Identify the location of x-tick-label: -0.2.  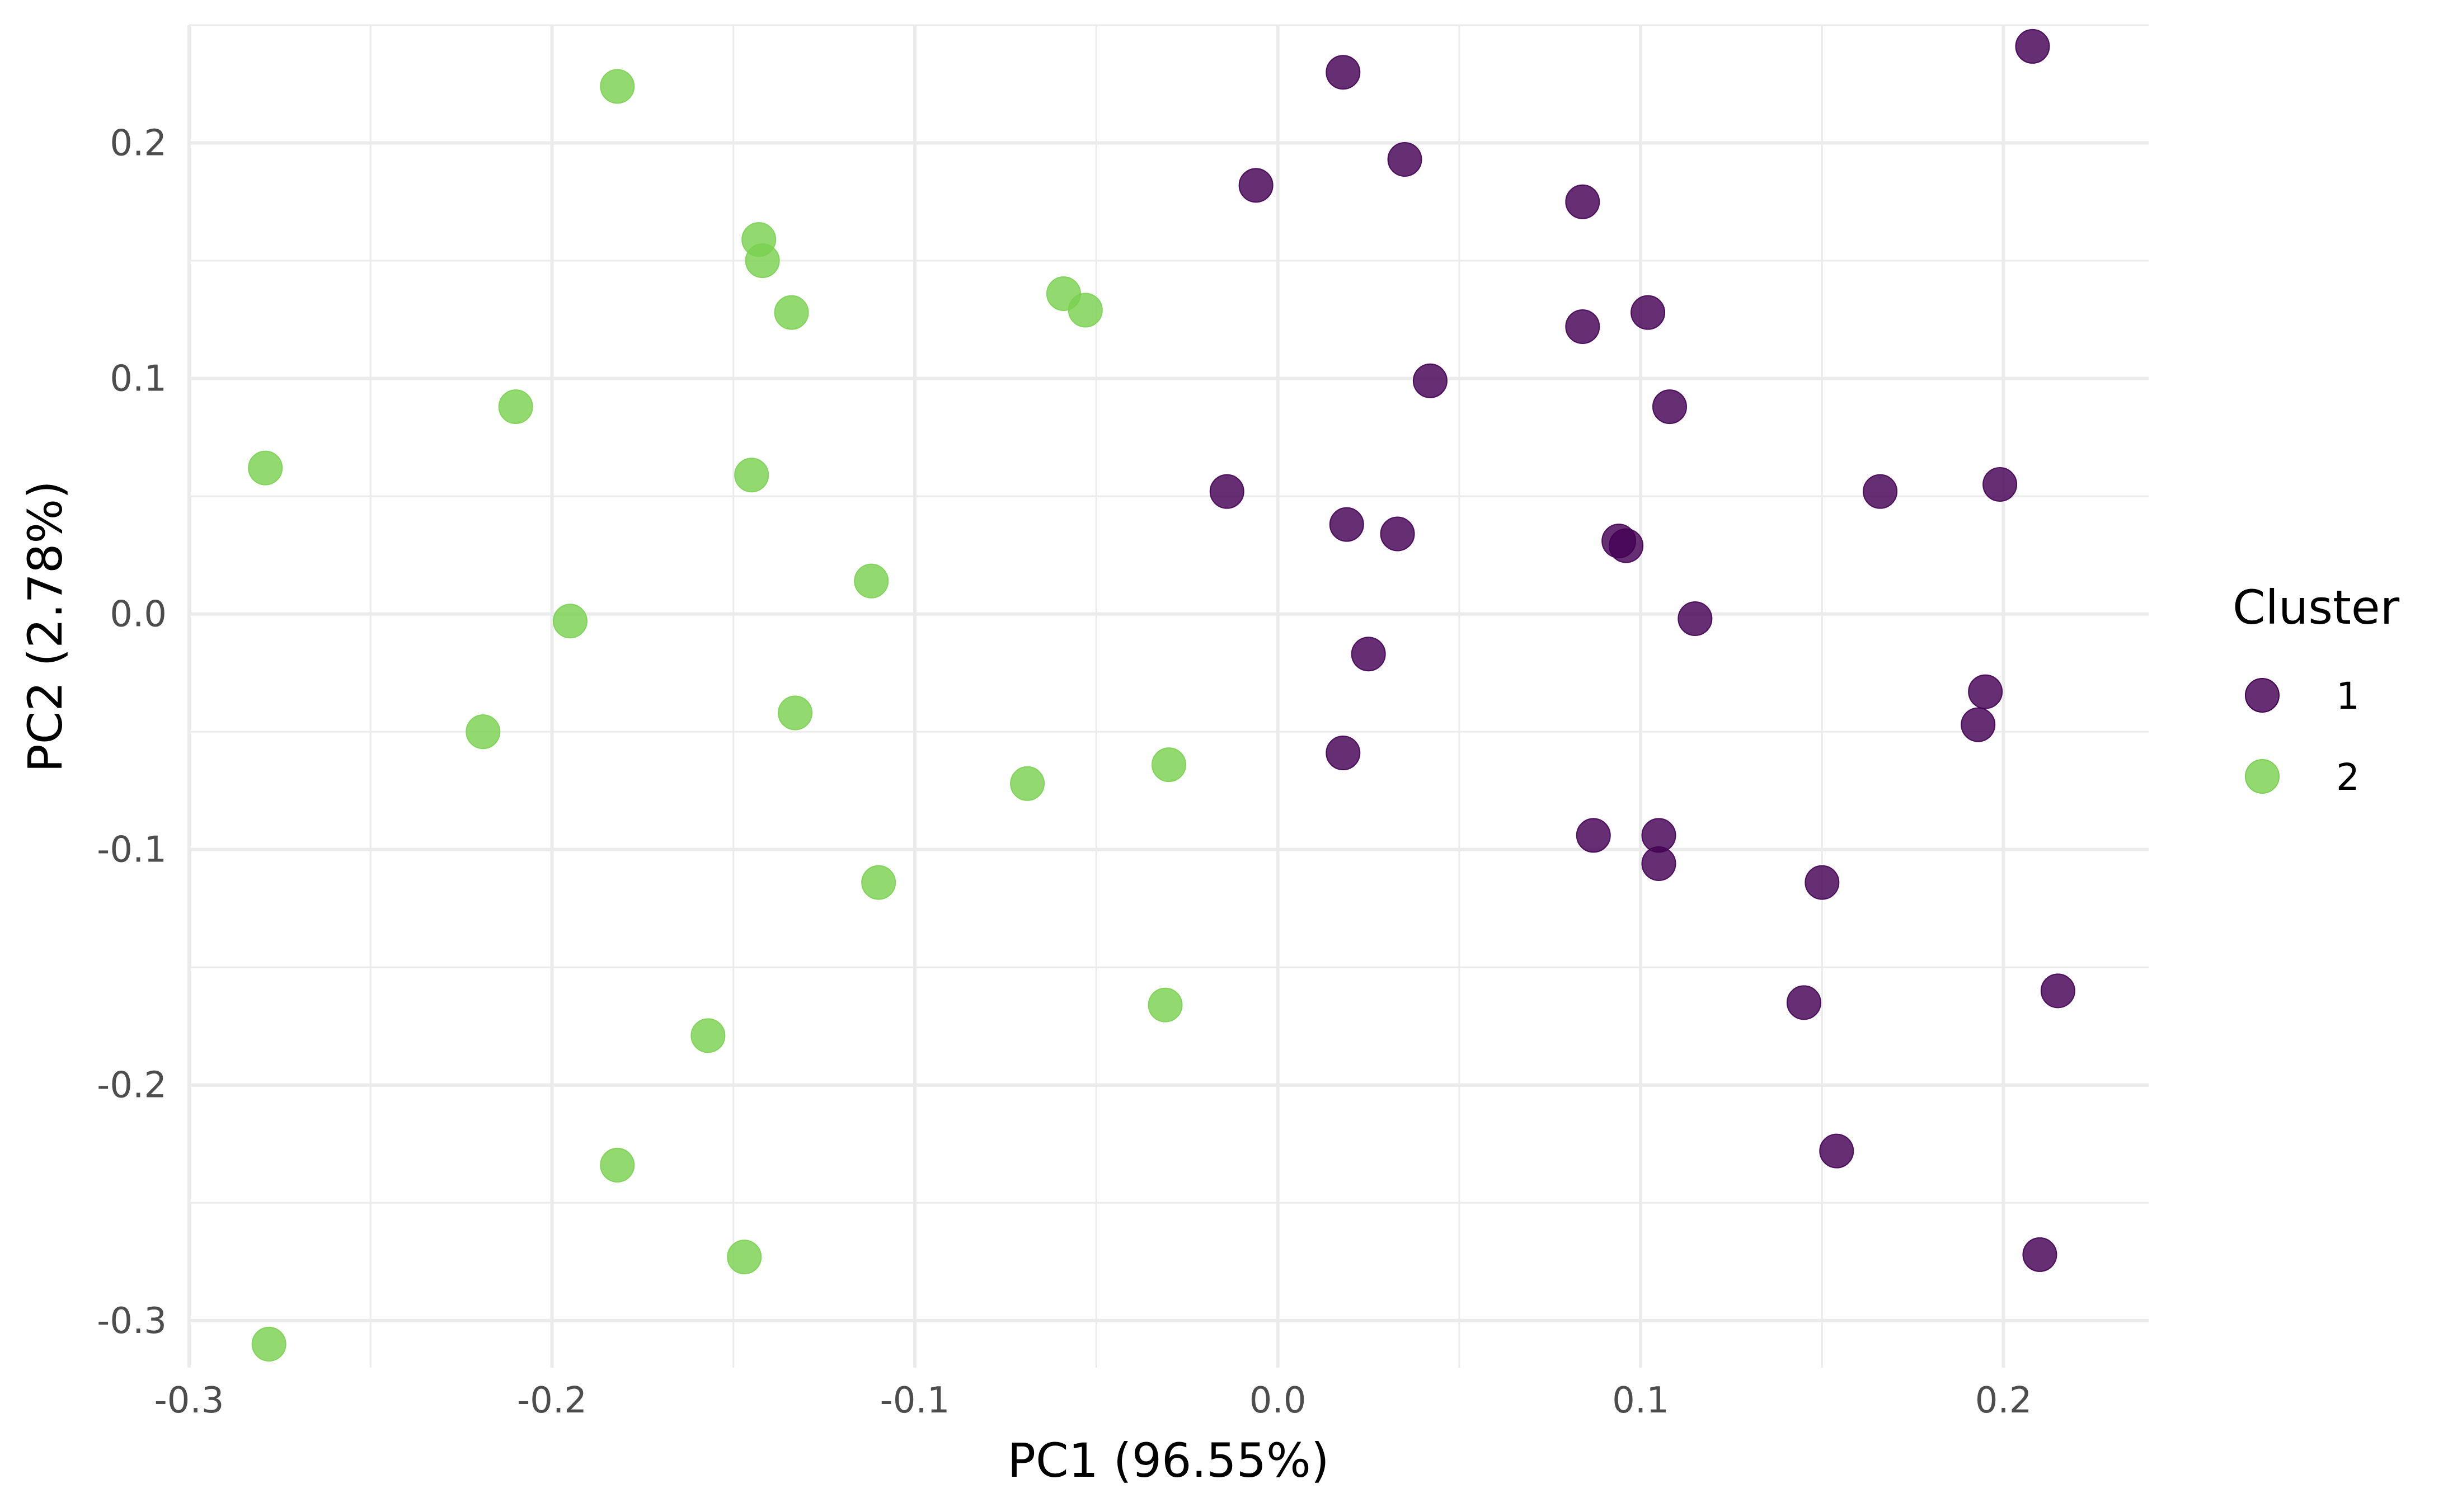
(552, 1401).